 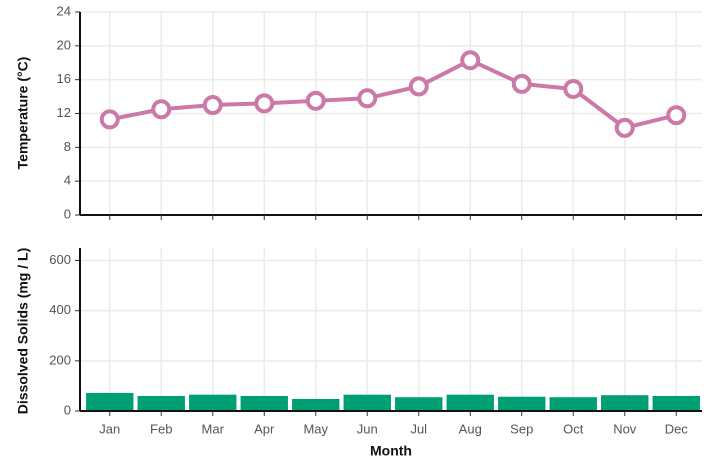 I want to click on y-axis-title: Temperature (°C), so click(x=23, y=113).